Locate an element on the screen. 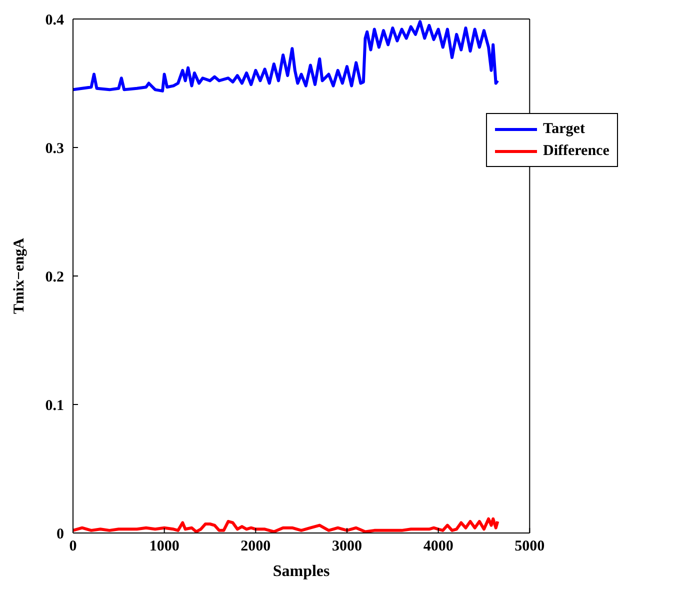  y-tick-label: 0.4 is located at coordinates (54, 20).